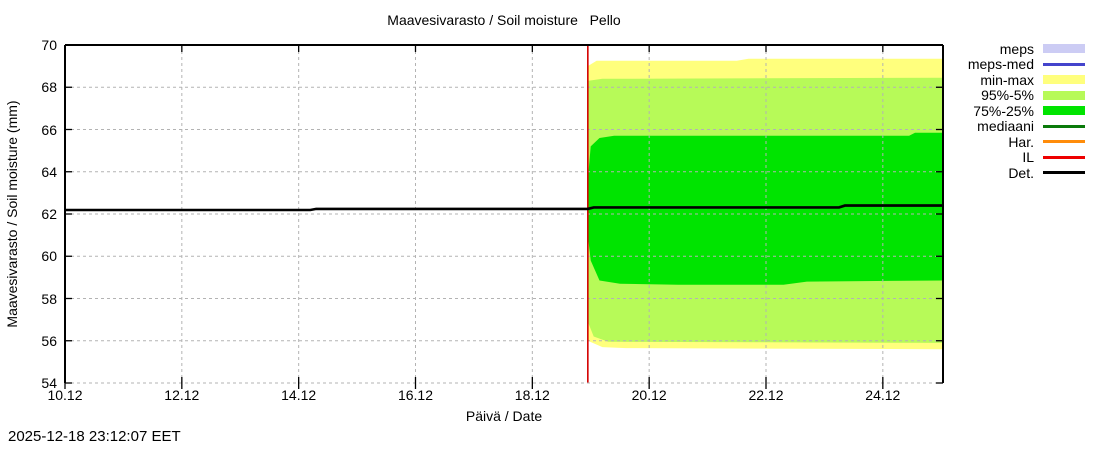 The image size is (1100, 450). What do you see at coordinates (49, 298) in the screenshot?
I see `y-tick-label: 58` at bounding box center [49, 298].